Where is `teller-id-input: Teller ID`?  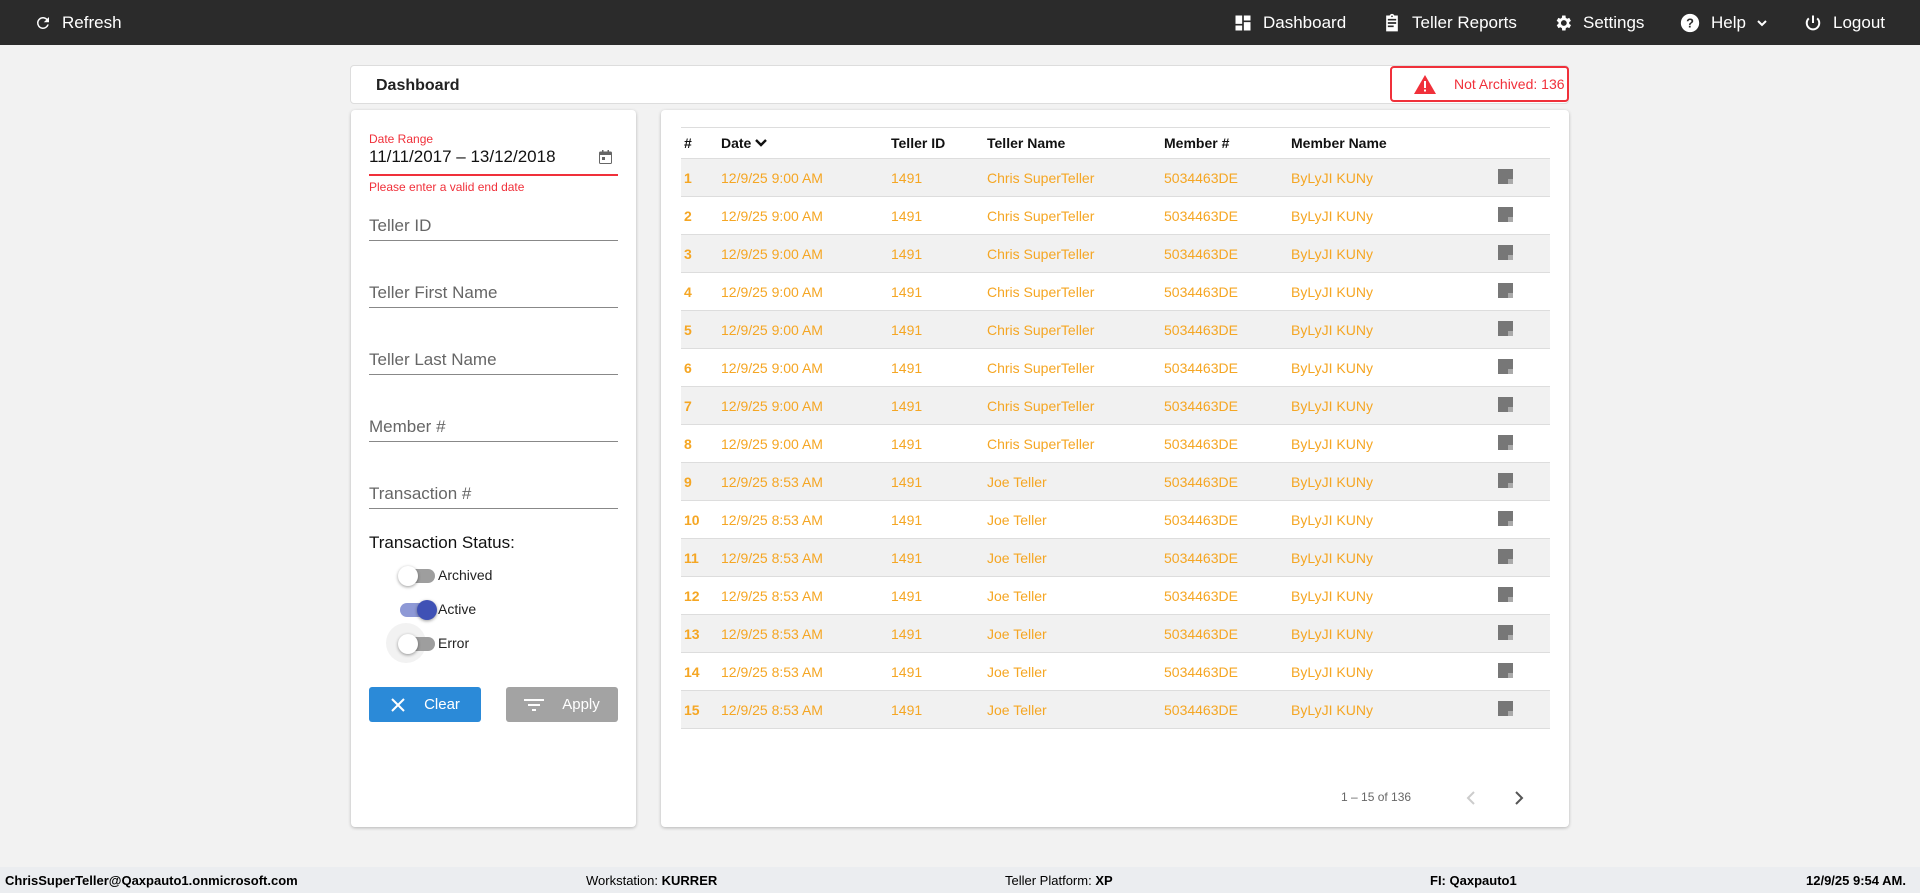
teller-id-input: Teller ID is located at coordinates (493, 228).